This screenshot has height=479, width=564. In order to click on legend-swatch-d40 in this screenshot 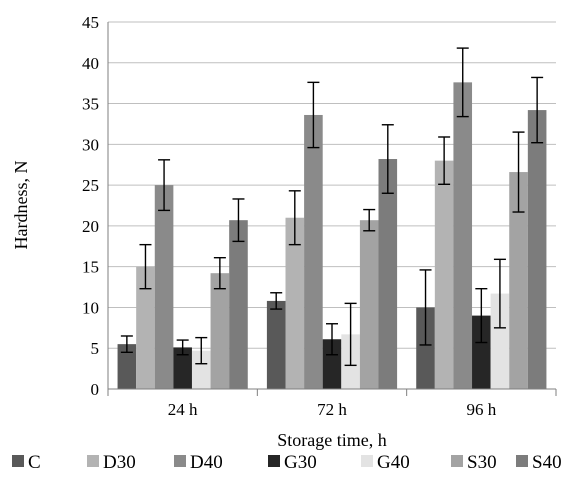, I will do `click(180, 461)`.